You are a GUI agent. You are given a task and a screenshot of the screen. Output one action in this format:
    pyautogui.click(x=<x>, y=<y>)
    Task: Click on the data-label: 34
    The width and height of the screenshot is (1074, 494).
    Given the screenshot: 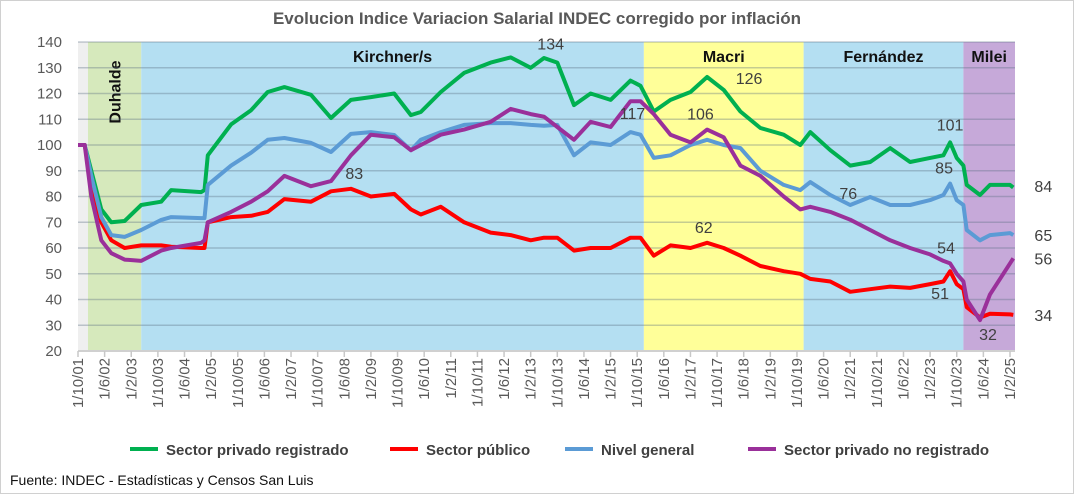 What is the action you would take?
    pyautogui.click(x=1043, y=316)
    